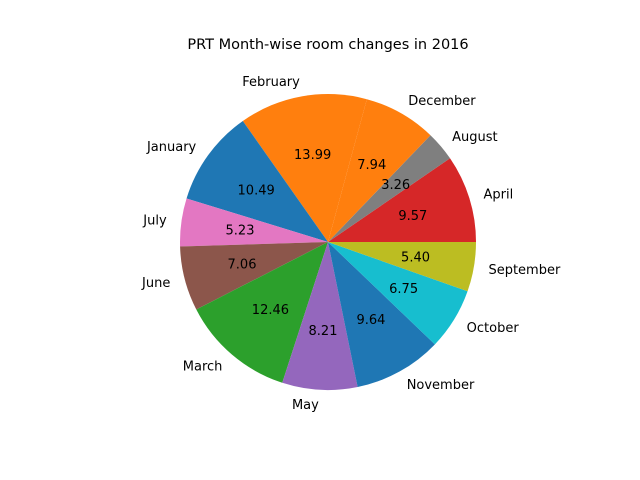 This screenshot has height=480, width=640. I want to click on value-label-december: 7.94, so click(371, 165).